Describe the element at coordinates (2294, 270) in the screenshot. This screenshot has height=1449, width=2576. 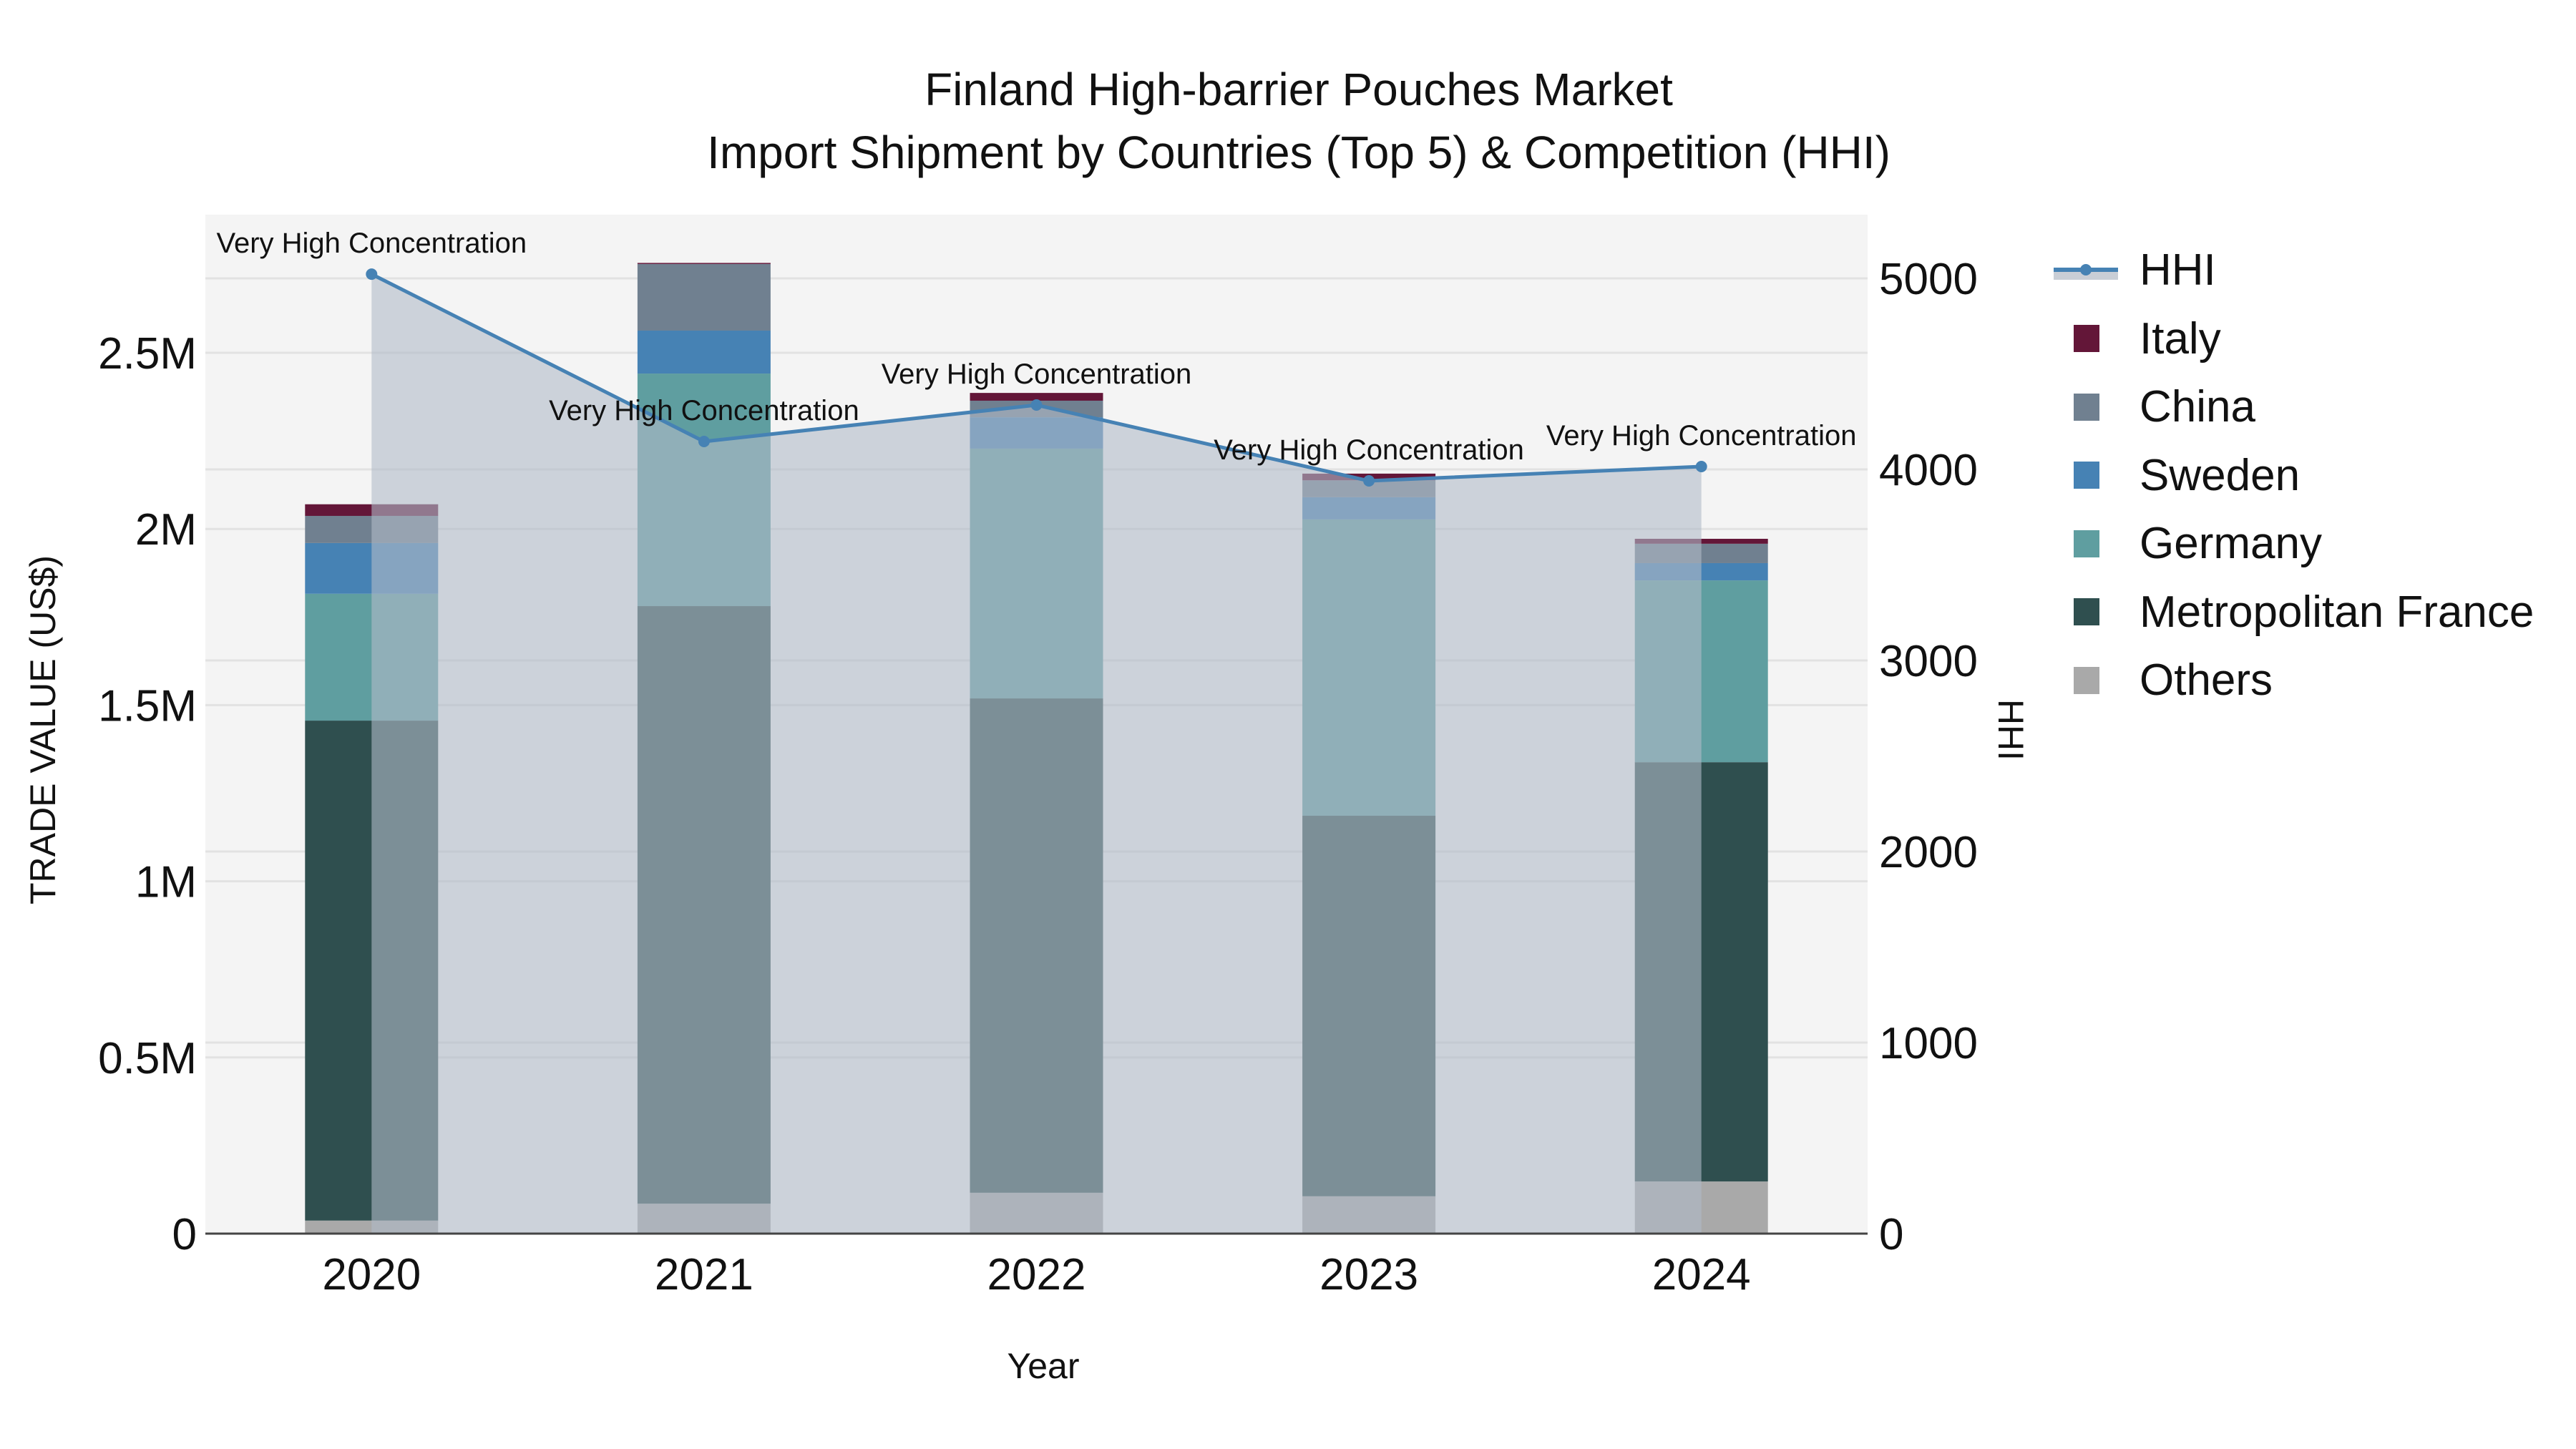
I see `legend-item-hhi: HHI` at that location.